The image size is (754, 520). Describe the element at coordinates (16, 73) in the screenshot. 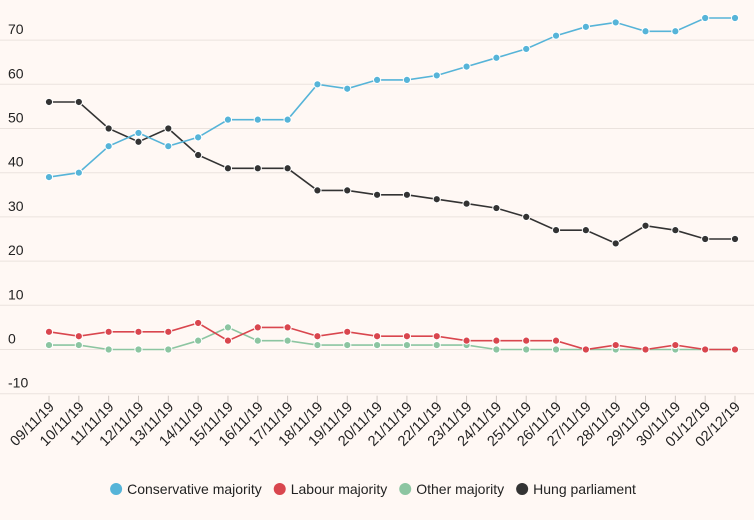

I see `y-tick-label: 60` at that location.